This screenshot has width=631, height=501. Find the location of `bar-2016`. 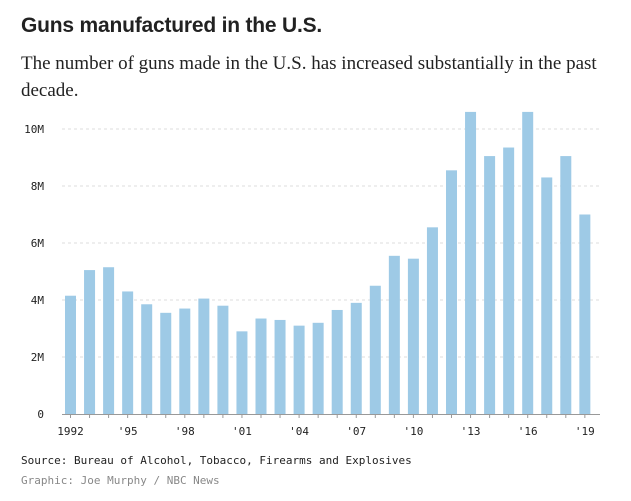

bar-2016 is located at coordinates (528, 263).